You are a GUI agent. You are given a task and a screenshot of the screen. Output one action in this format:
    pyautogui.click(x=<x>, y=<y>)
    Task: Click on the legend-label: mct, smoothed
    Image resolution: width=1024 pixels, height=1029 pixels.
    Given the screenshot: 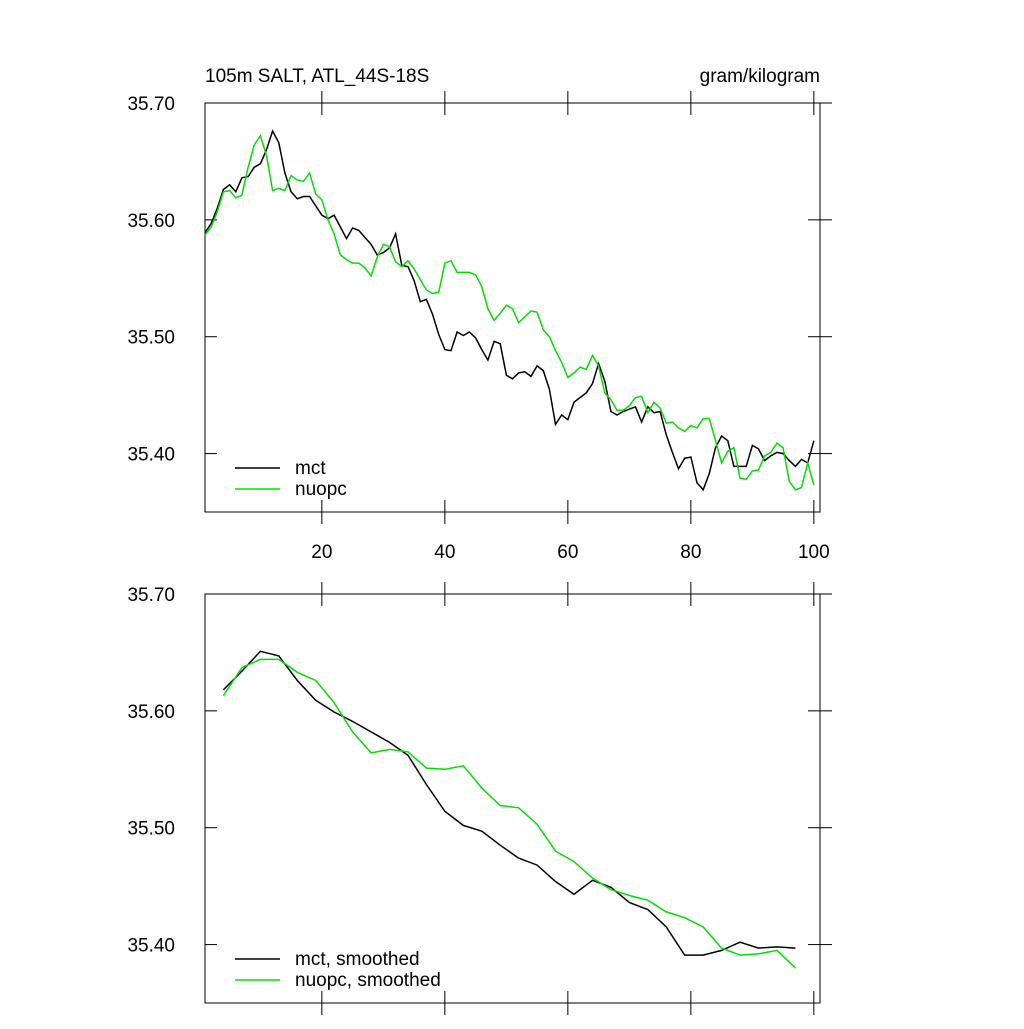 What is the action you would take?
    pyautogui.click(x=357, y=959)
    